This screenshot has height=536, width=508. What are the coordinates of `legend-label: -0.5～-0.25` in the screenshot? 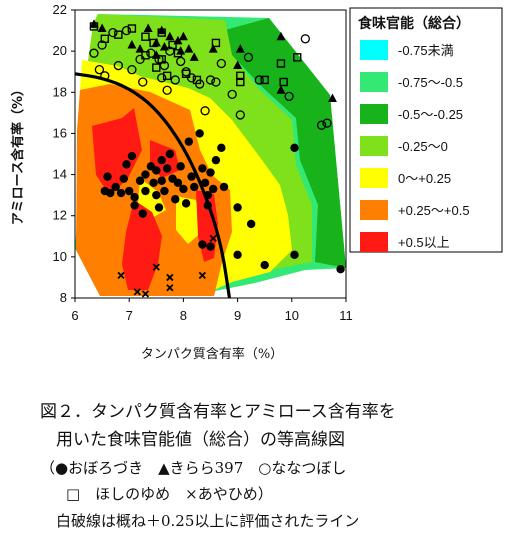 It's located at (430, 114).